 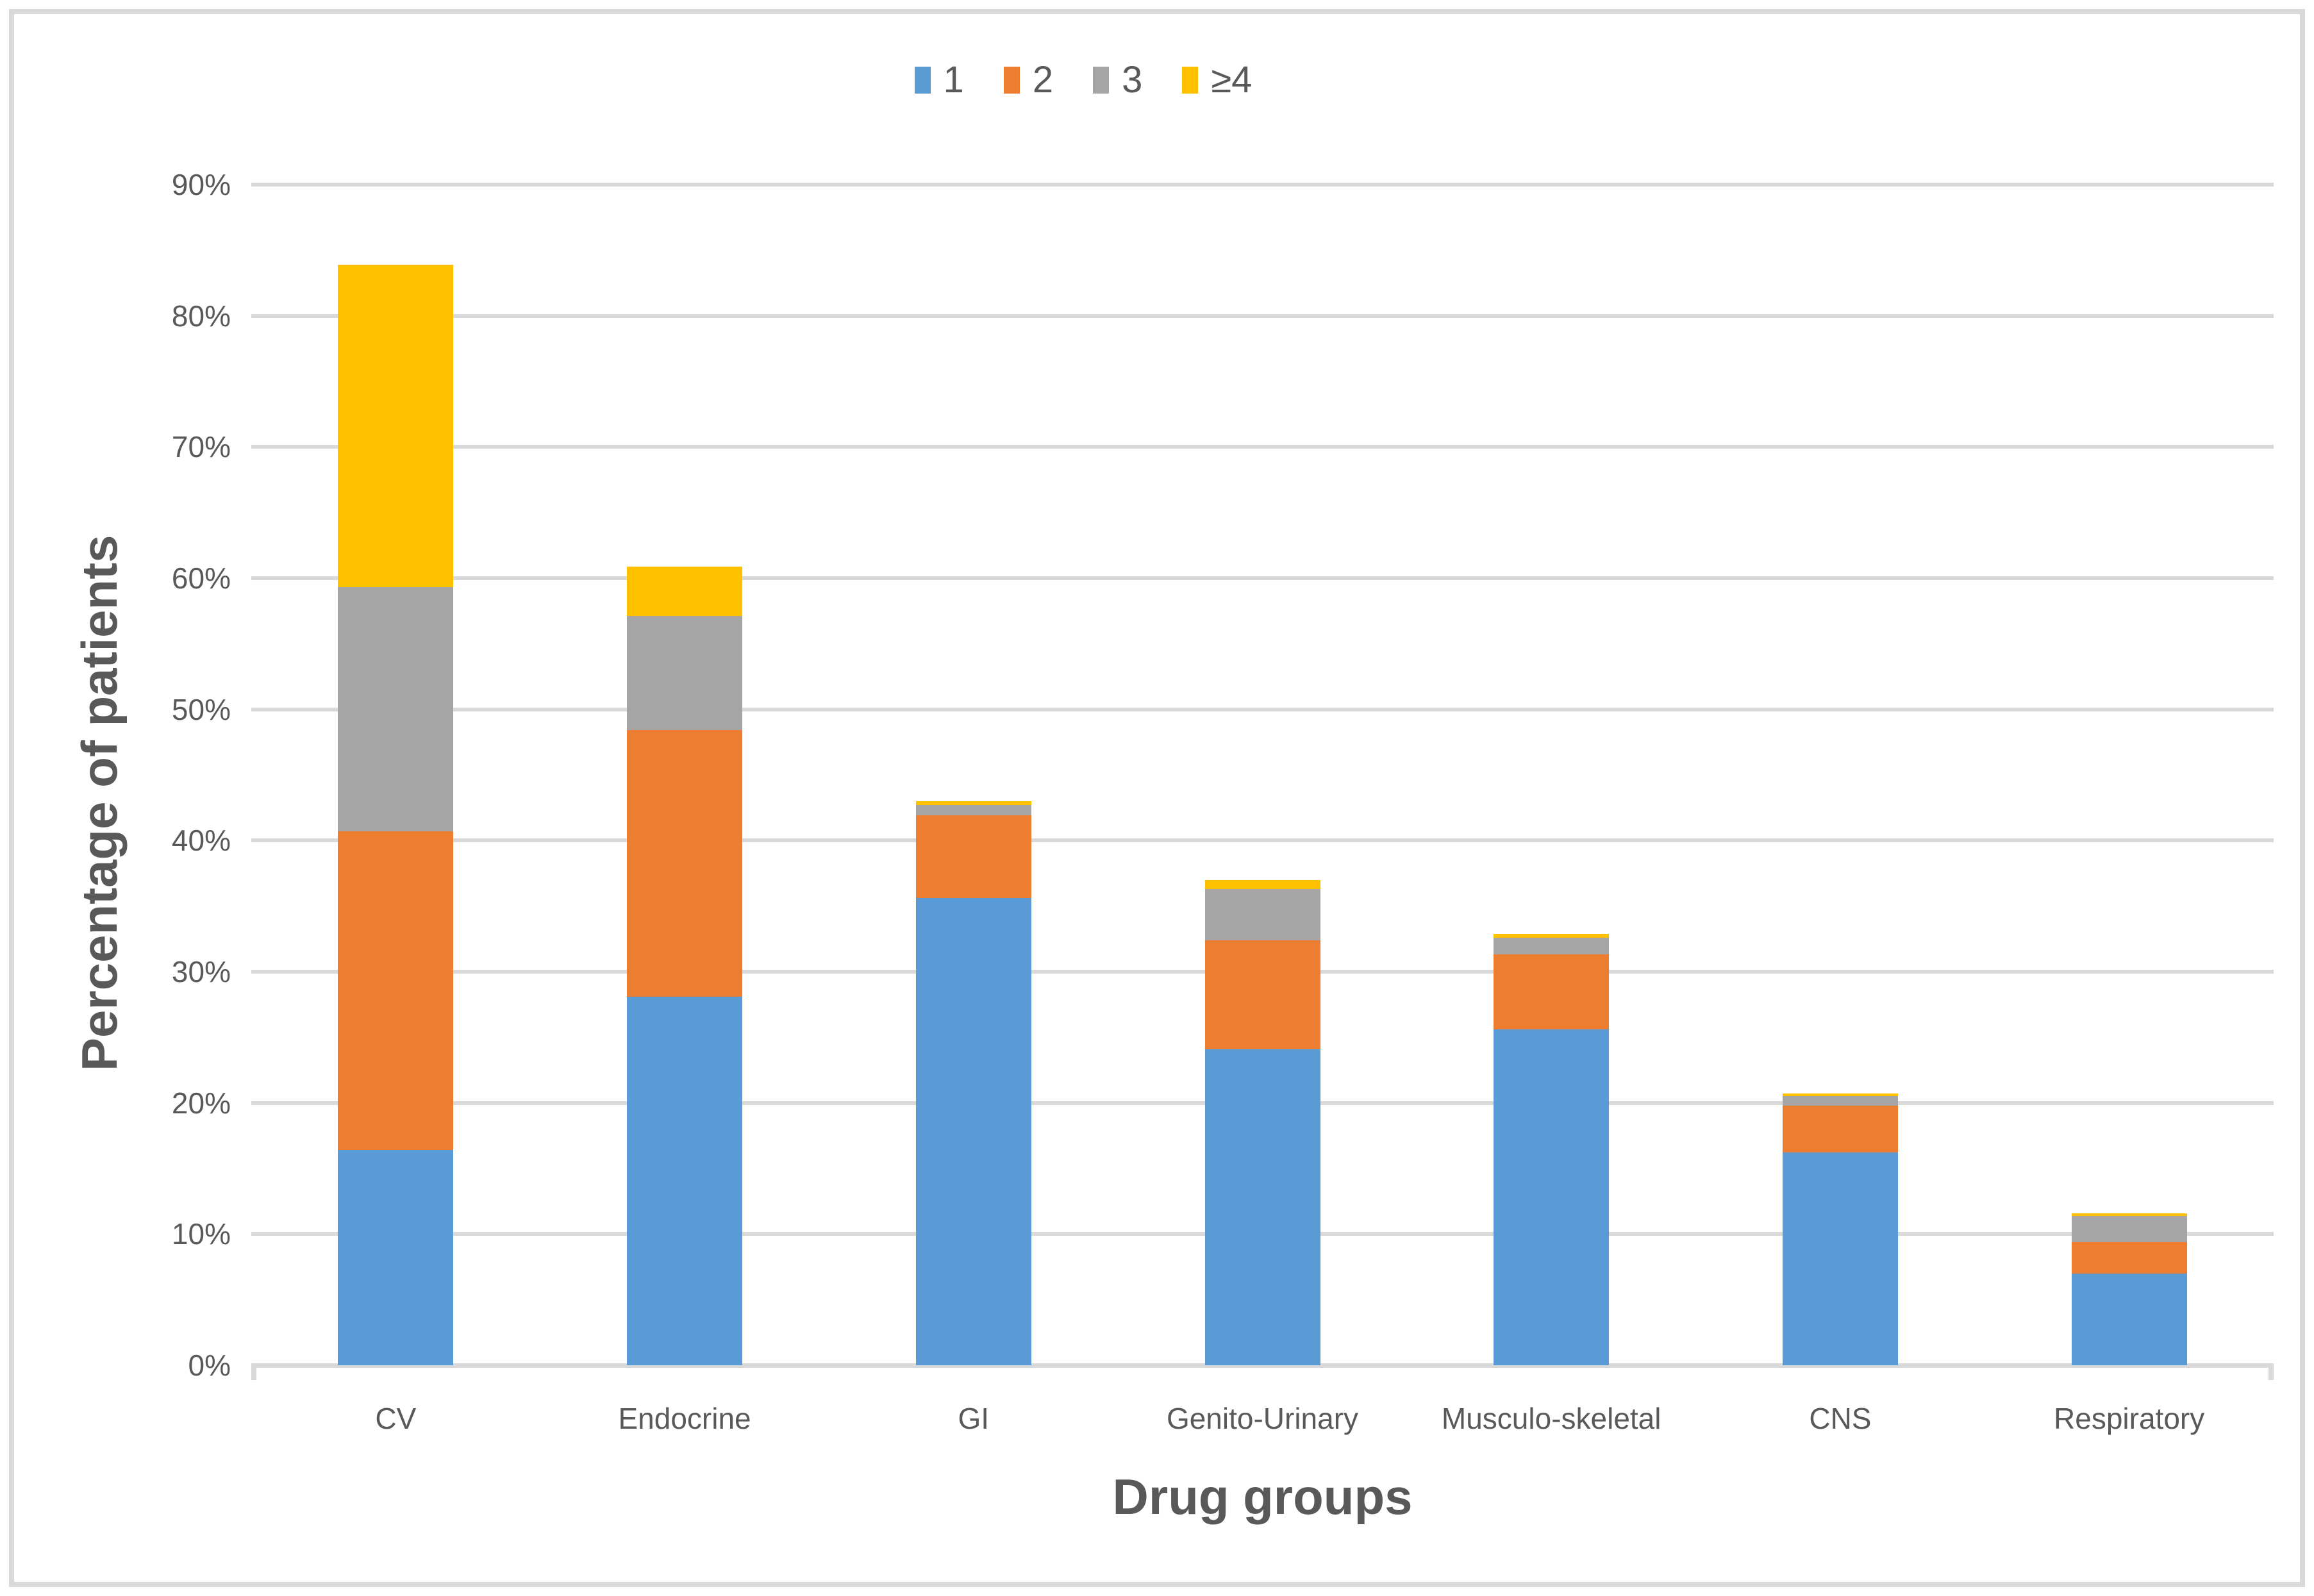 I want to click on legend-item-≥4: ≥4, so click(x=1217, y=80).